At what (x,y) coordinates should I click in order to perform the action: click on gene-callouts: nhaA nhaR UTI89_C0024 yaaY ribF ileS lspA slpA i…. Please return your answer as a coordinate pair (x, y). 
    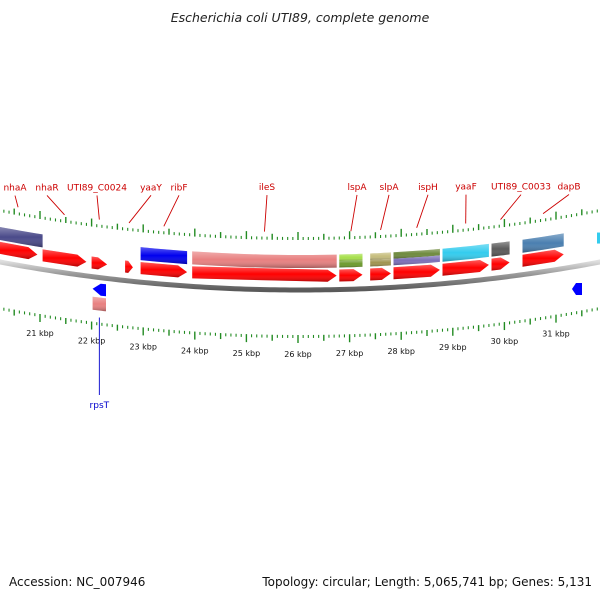
    Looking at the image, I should click on (292, 207).